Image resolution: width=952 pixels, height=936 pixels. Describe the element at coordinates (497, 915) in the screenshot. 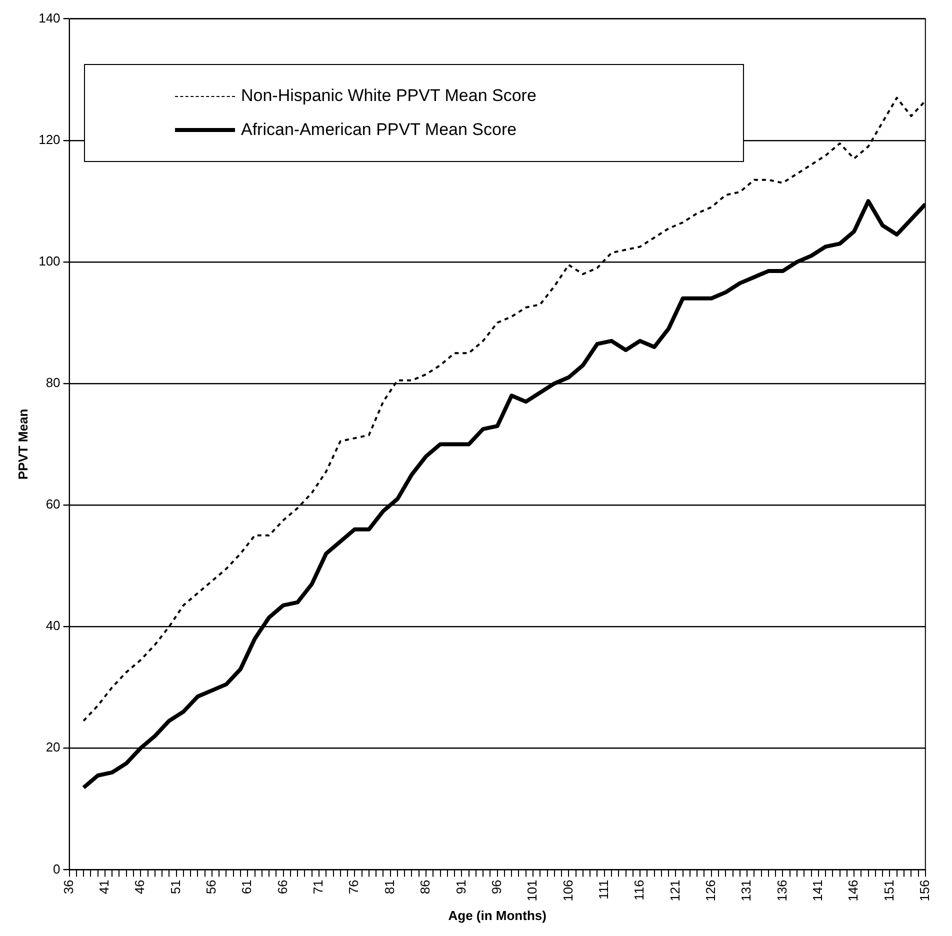

I see `x-axis-title: Age (in Months)` at that location.